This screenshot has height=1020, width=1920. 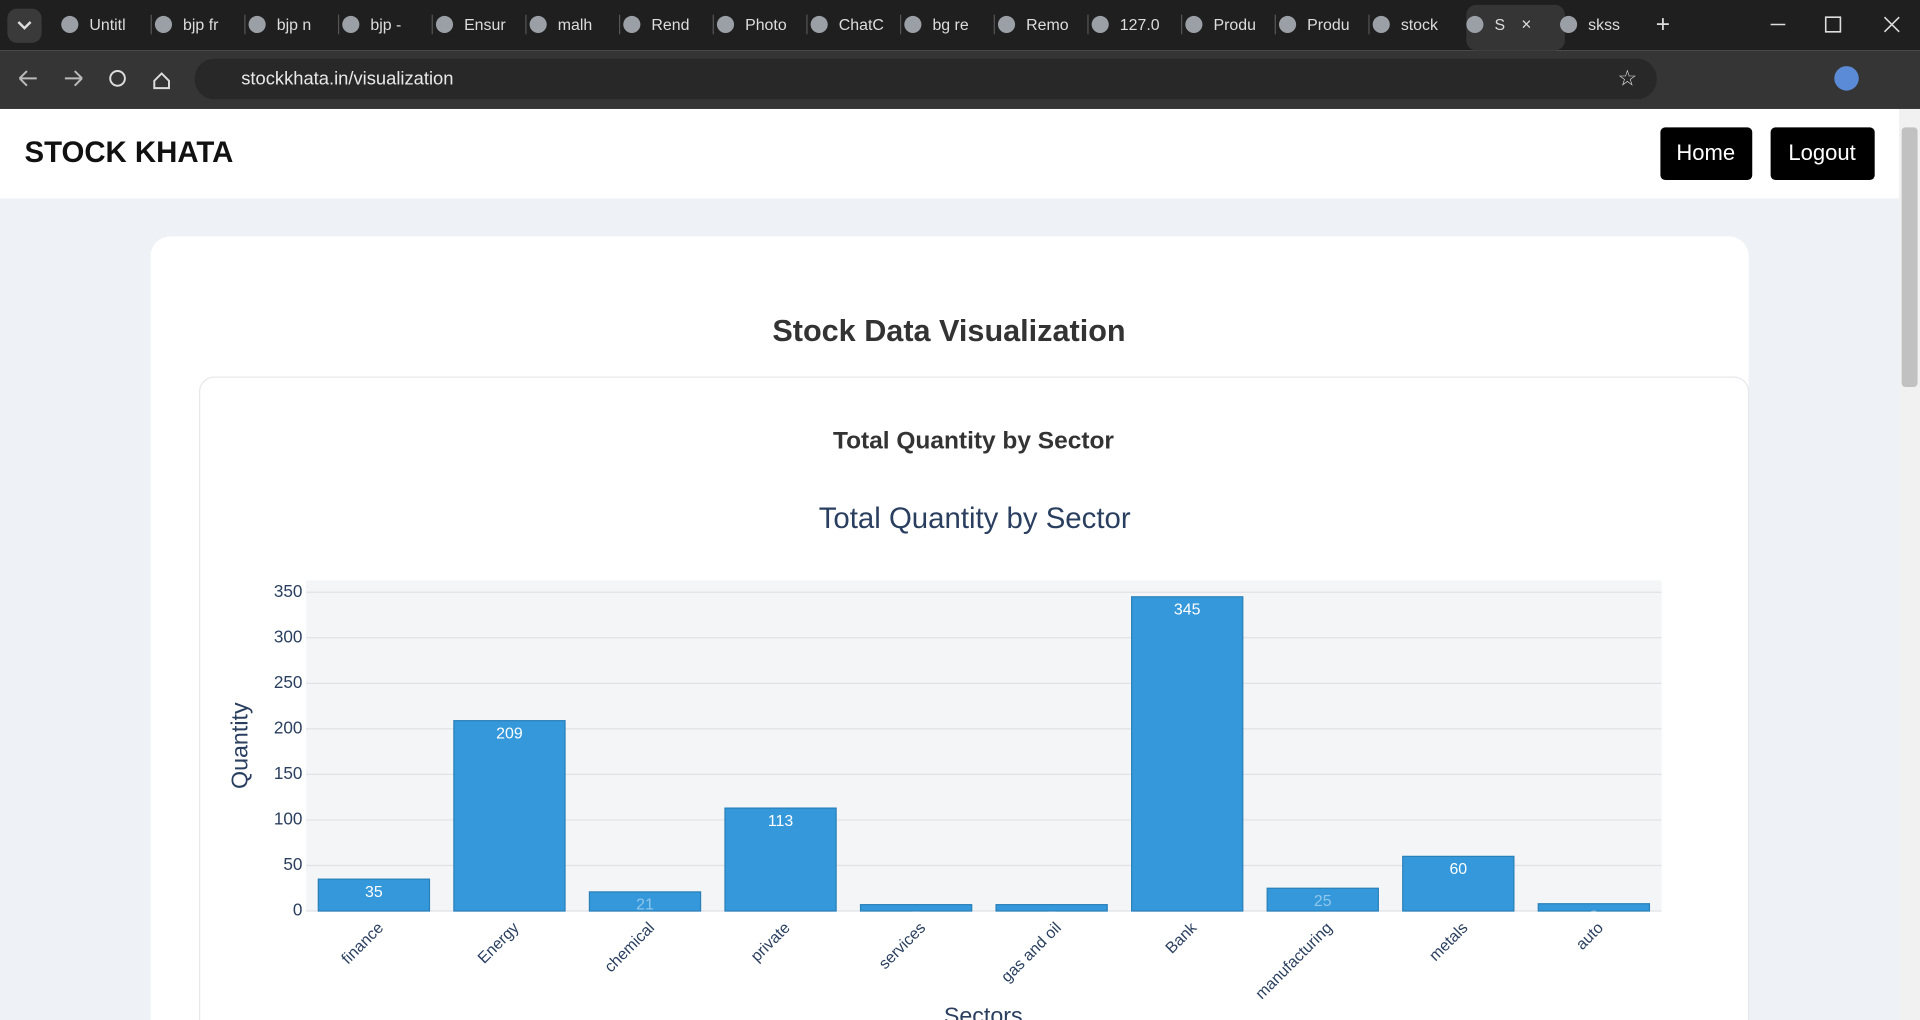 I want to click on tab-title: skss, so click(x=1604, y=25).